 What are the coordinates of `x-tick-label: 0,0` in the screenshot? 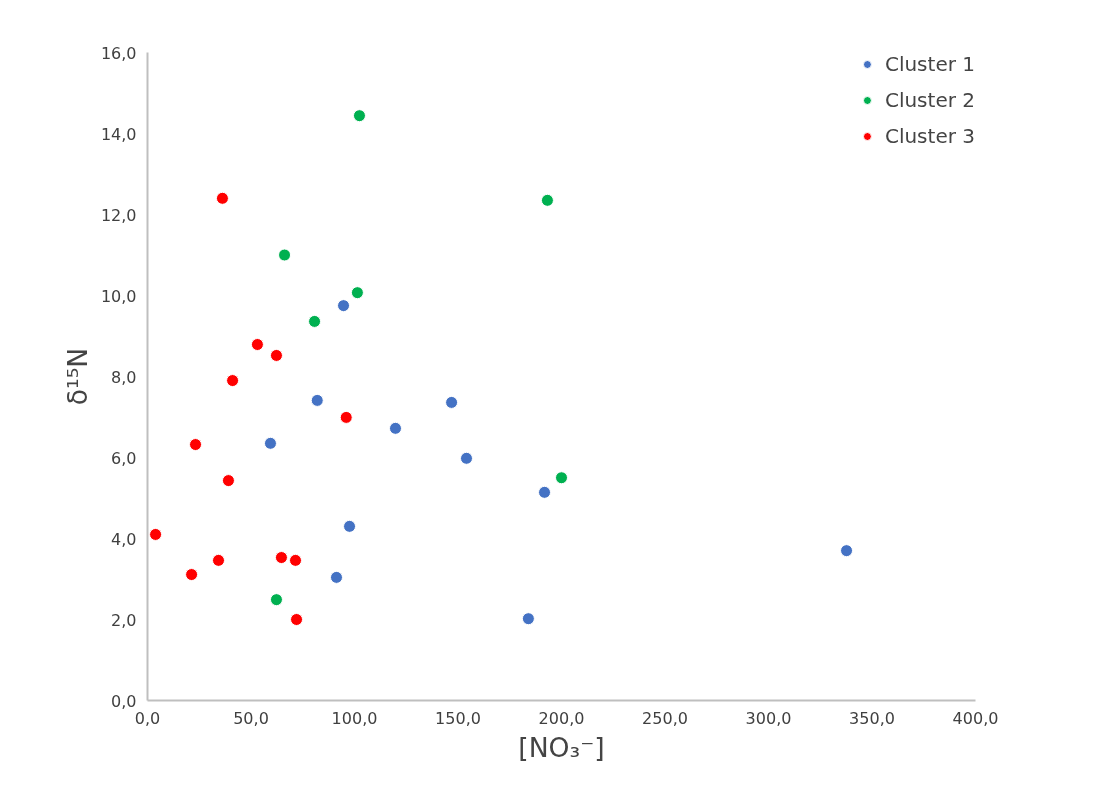 It's located at (147, 718).